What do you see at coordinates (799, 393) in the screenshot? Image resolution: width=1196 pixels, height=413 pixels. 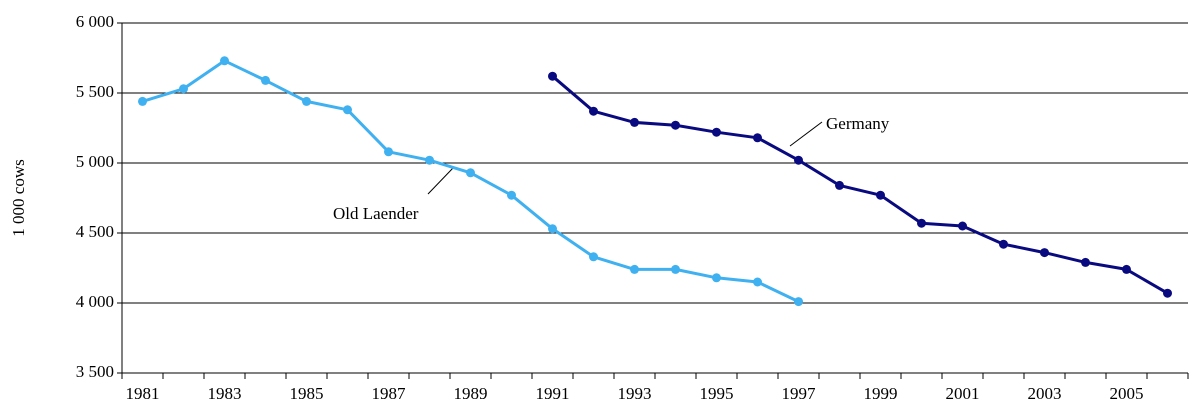 I see `x-tick-label: 1997` at bounding box center [799, 393].